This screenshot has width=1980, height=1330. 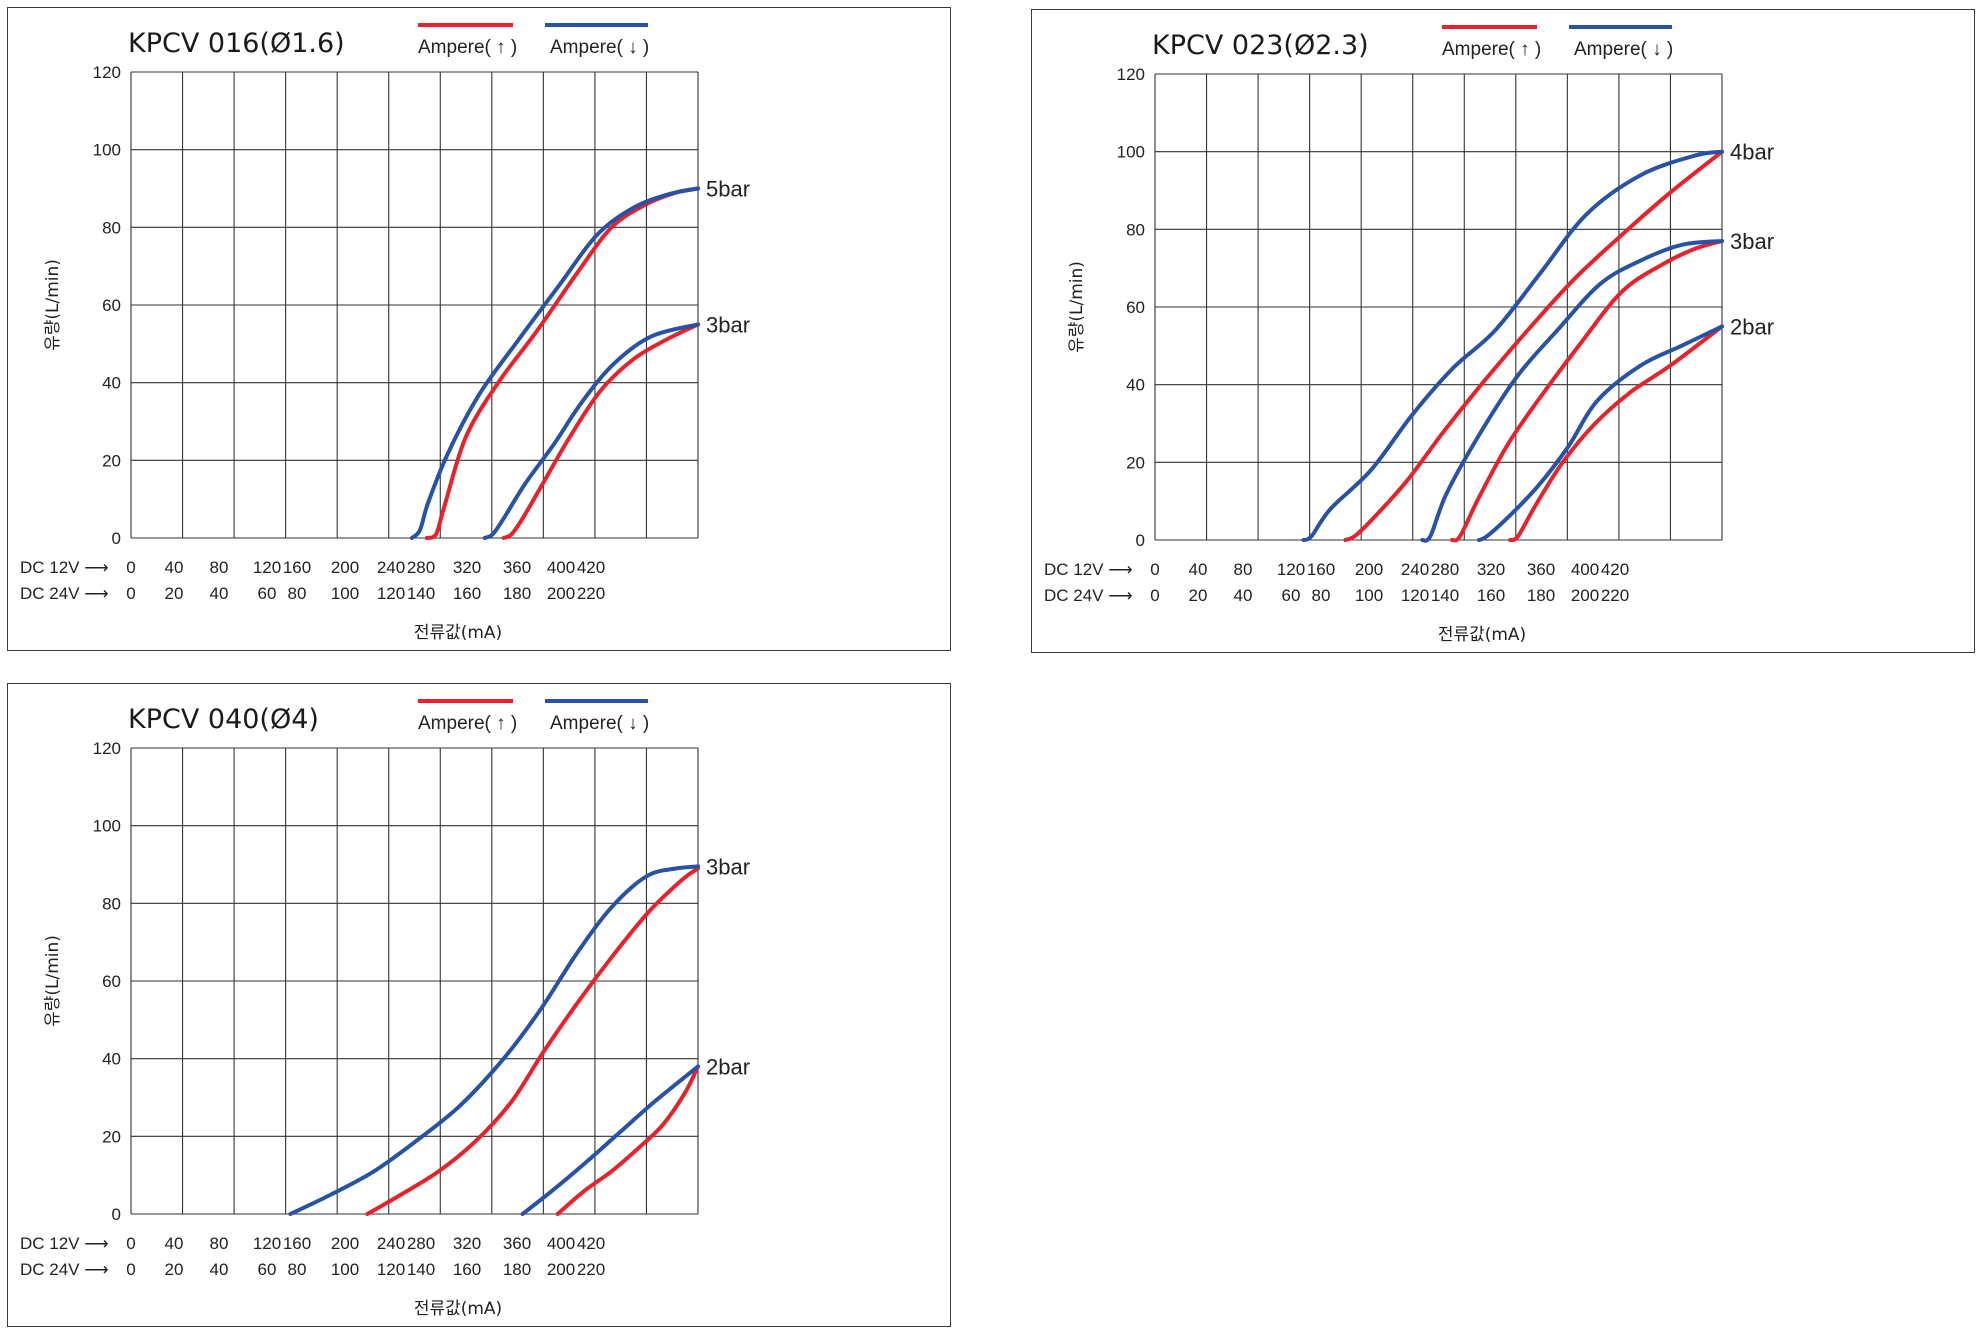 What do you see at coordinates (728, 189) in the screenshot?
I see `series-label-5bar: 5bar` at bounding box center [728, 189].